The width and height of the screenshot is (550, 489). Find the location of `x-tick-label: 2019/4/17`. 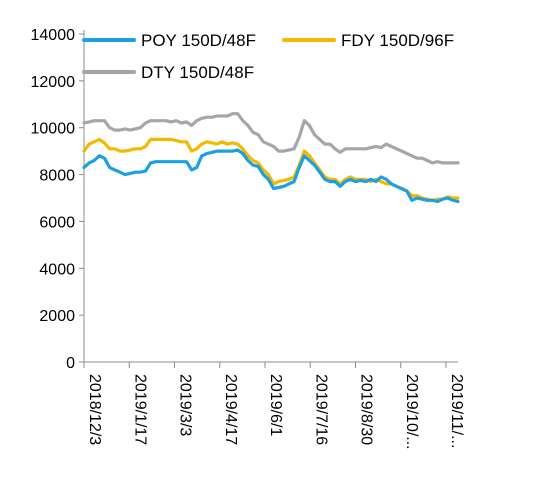

x-tick-label: 2019/4/17 is located at coordinates (230, 409).